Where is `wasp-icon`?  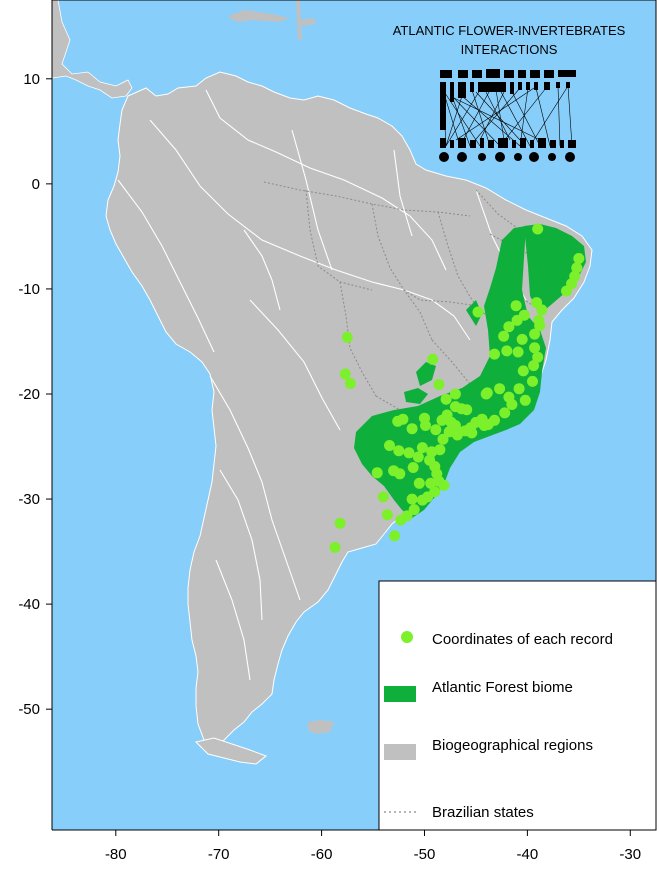 wasp-icon is located at coordinates (509, 74).